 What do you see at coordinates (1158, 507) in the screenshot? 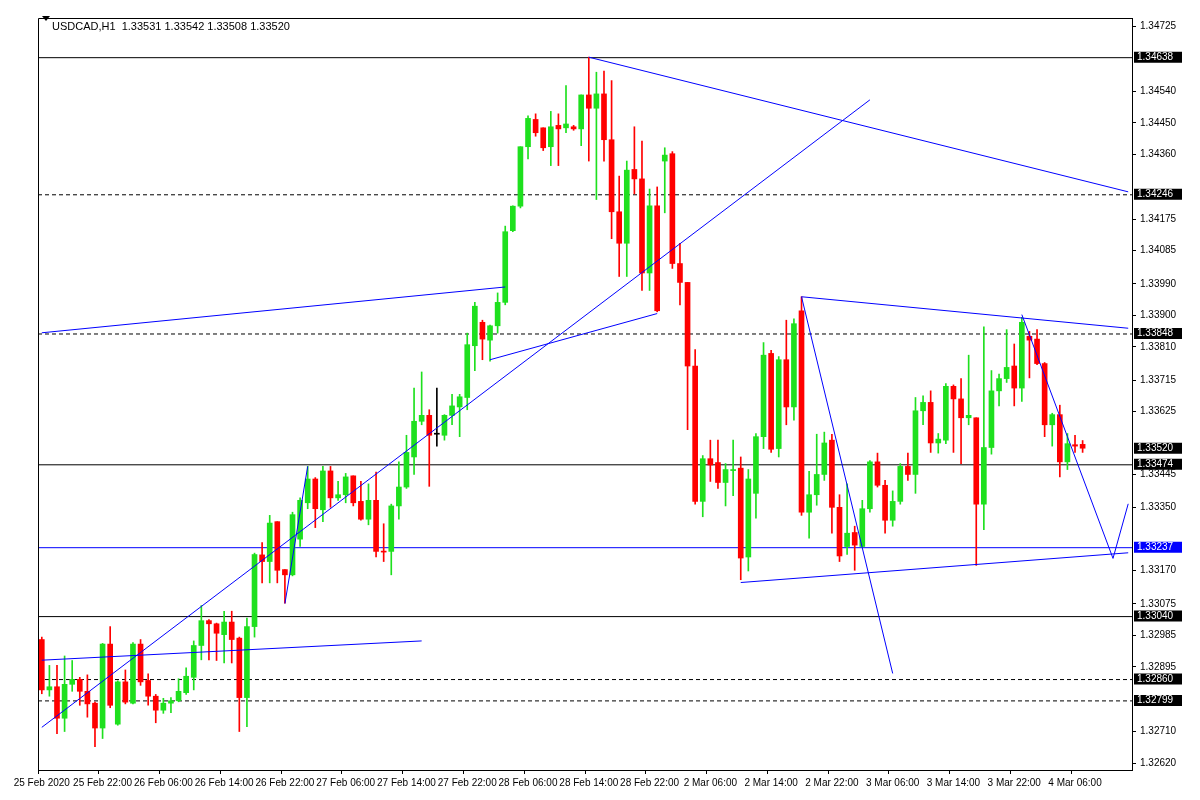
I see `y-tick-label: 1.33350` at bounding box center [1158, 507].